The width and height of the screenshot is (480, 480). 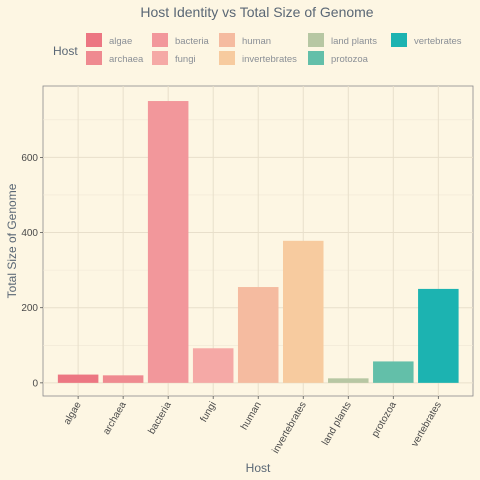 What do you see at coordinates (289, 428) in the screenshot?
I see `x-tick-label: invertebrates` at bounding box center [289, 428].